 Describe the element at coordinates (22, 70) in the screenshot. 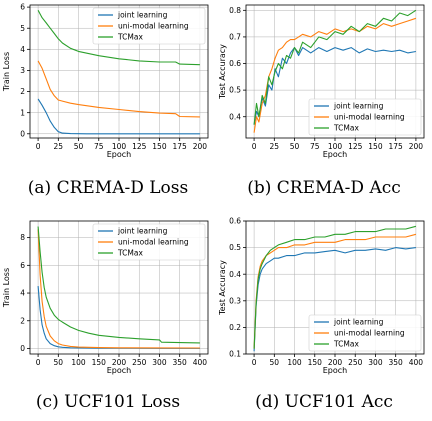

I see `y-tick-label: 3` at that location.